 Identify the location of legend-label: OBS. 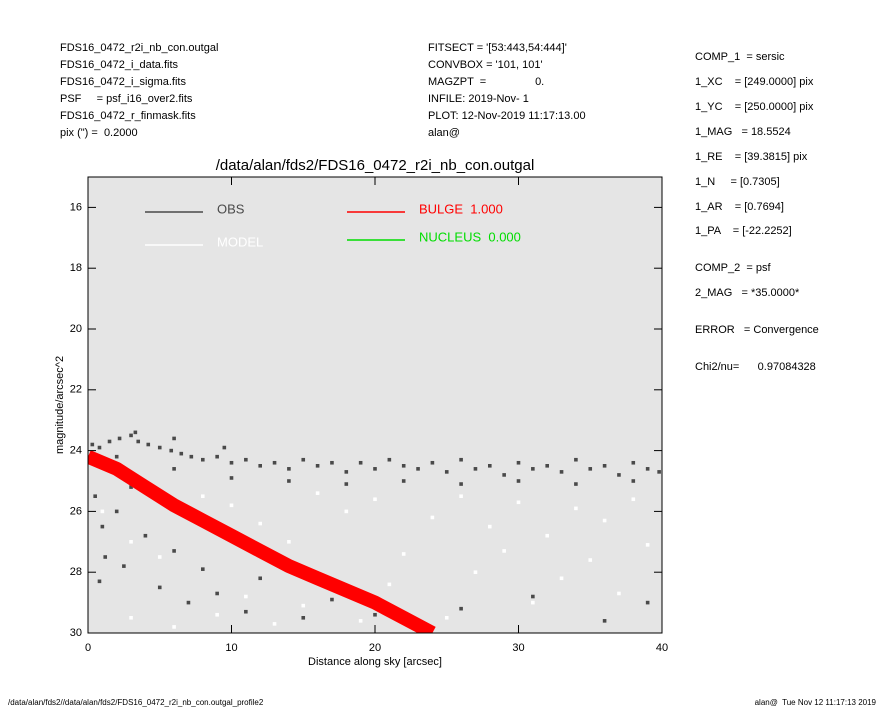
(231, 208).